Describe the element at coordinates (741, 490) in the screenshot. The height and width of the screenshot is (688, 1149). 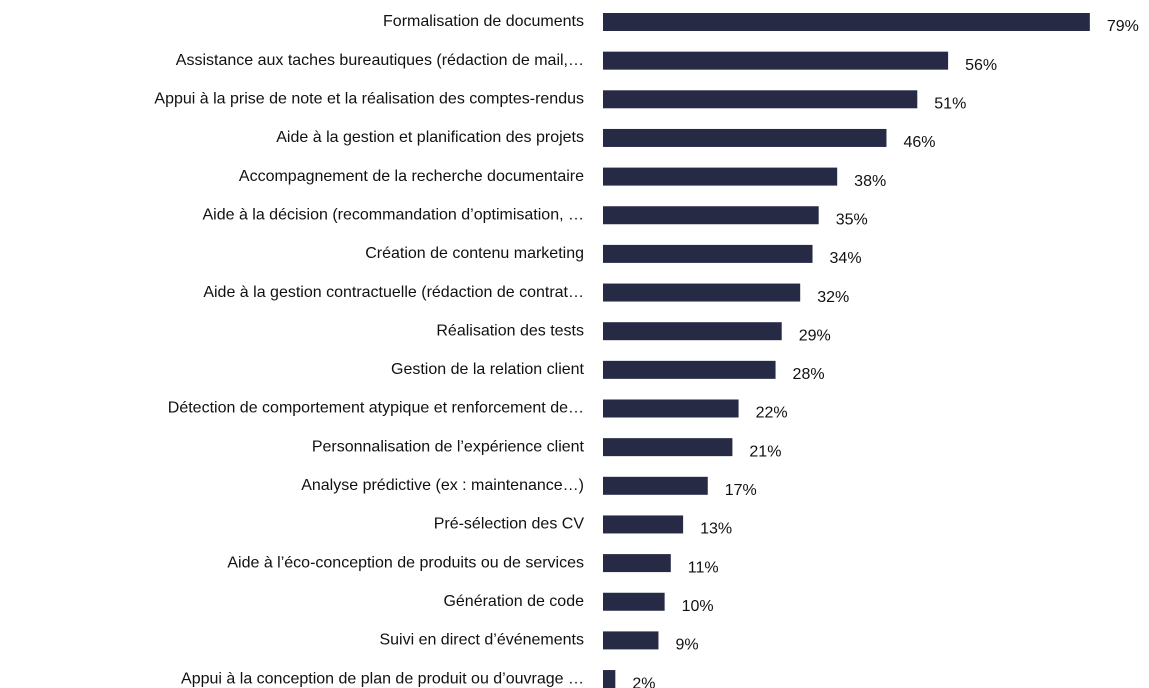
I see `value-label: 17%` at that location.